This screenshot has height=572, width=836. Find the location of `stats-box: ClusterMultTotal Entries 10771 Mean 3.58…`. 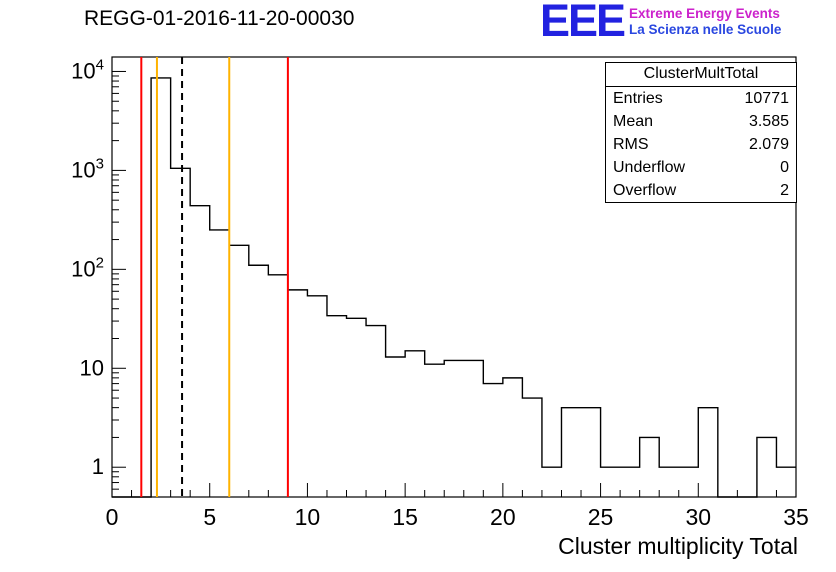

stats-box: ClusterMultTotal Entries 10771 Mean 3.58… is located at coordinates (701, 132).